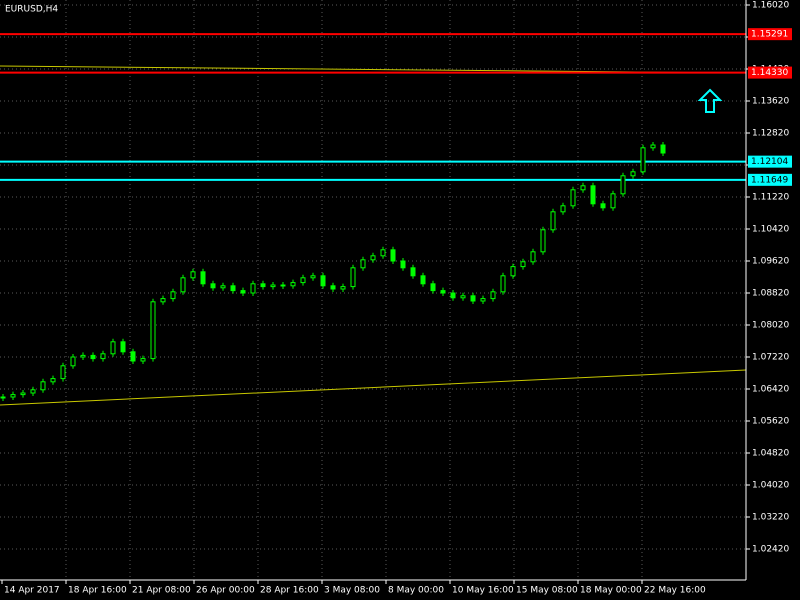 The image size is (800, 600). What do you see at coordinates (289, 591) in the screenshot?
I see `x-tick-label: 28 Apr 16:00` at bounding box center [289, 591].